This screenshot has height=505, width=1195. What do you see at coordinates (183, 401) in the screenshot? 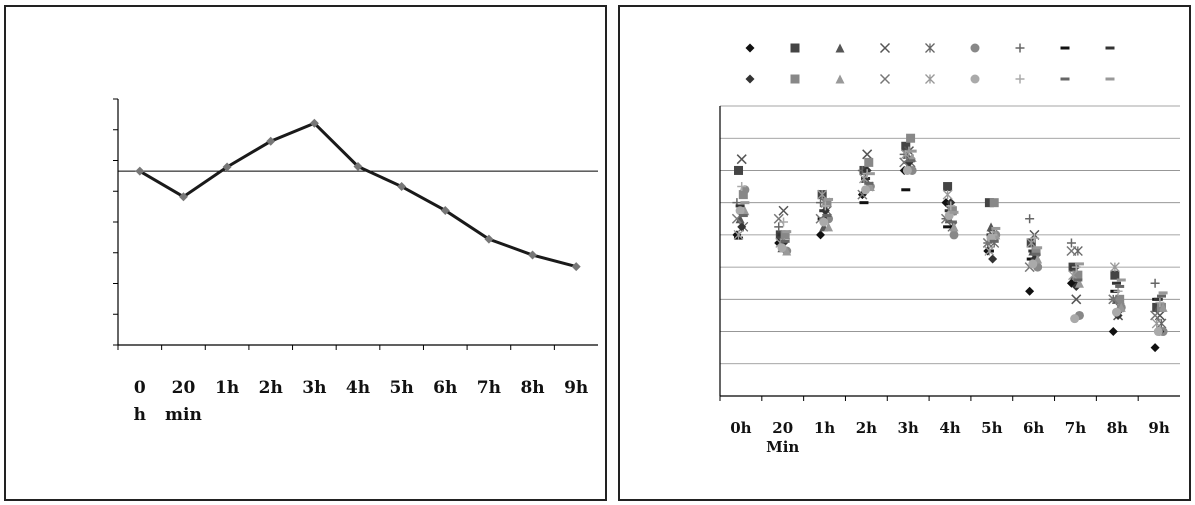
I see `x-tick-label: 20 min` at bounding box center [183, 401].